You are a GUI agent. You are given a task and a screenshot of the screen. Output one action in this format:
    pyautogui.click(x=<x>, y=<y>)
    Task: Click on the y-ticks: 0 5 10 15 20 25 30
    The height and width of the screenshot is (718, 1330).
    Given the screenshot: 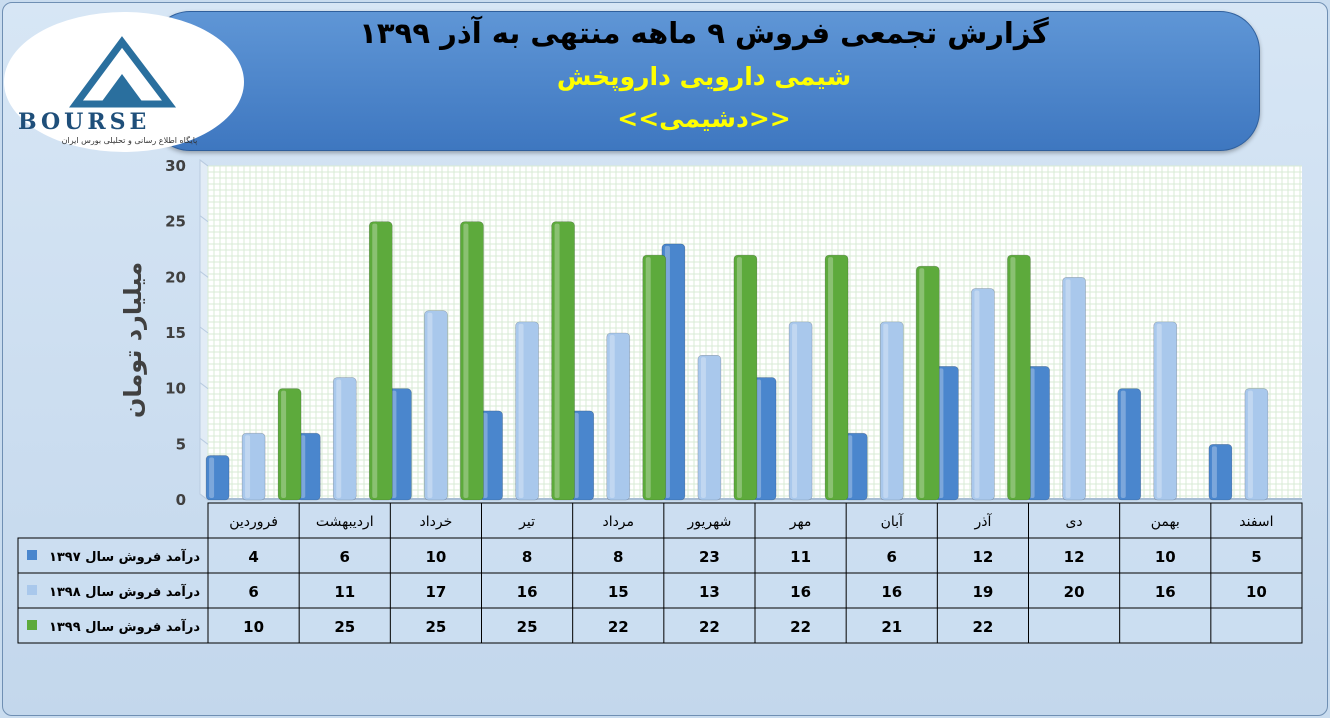 What is the action you would take?
    pyautogui.click(x=175, y=333)
    